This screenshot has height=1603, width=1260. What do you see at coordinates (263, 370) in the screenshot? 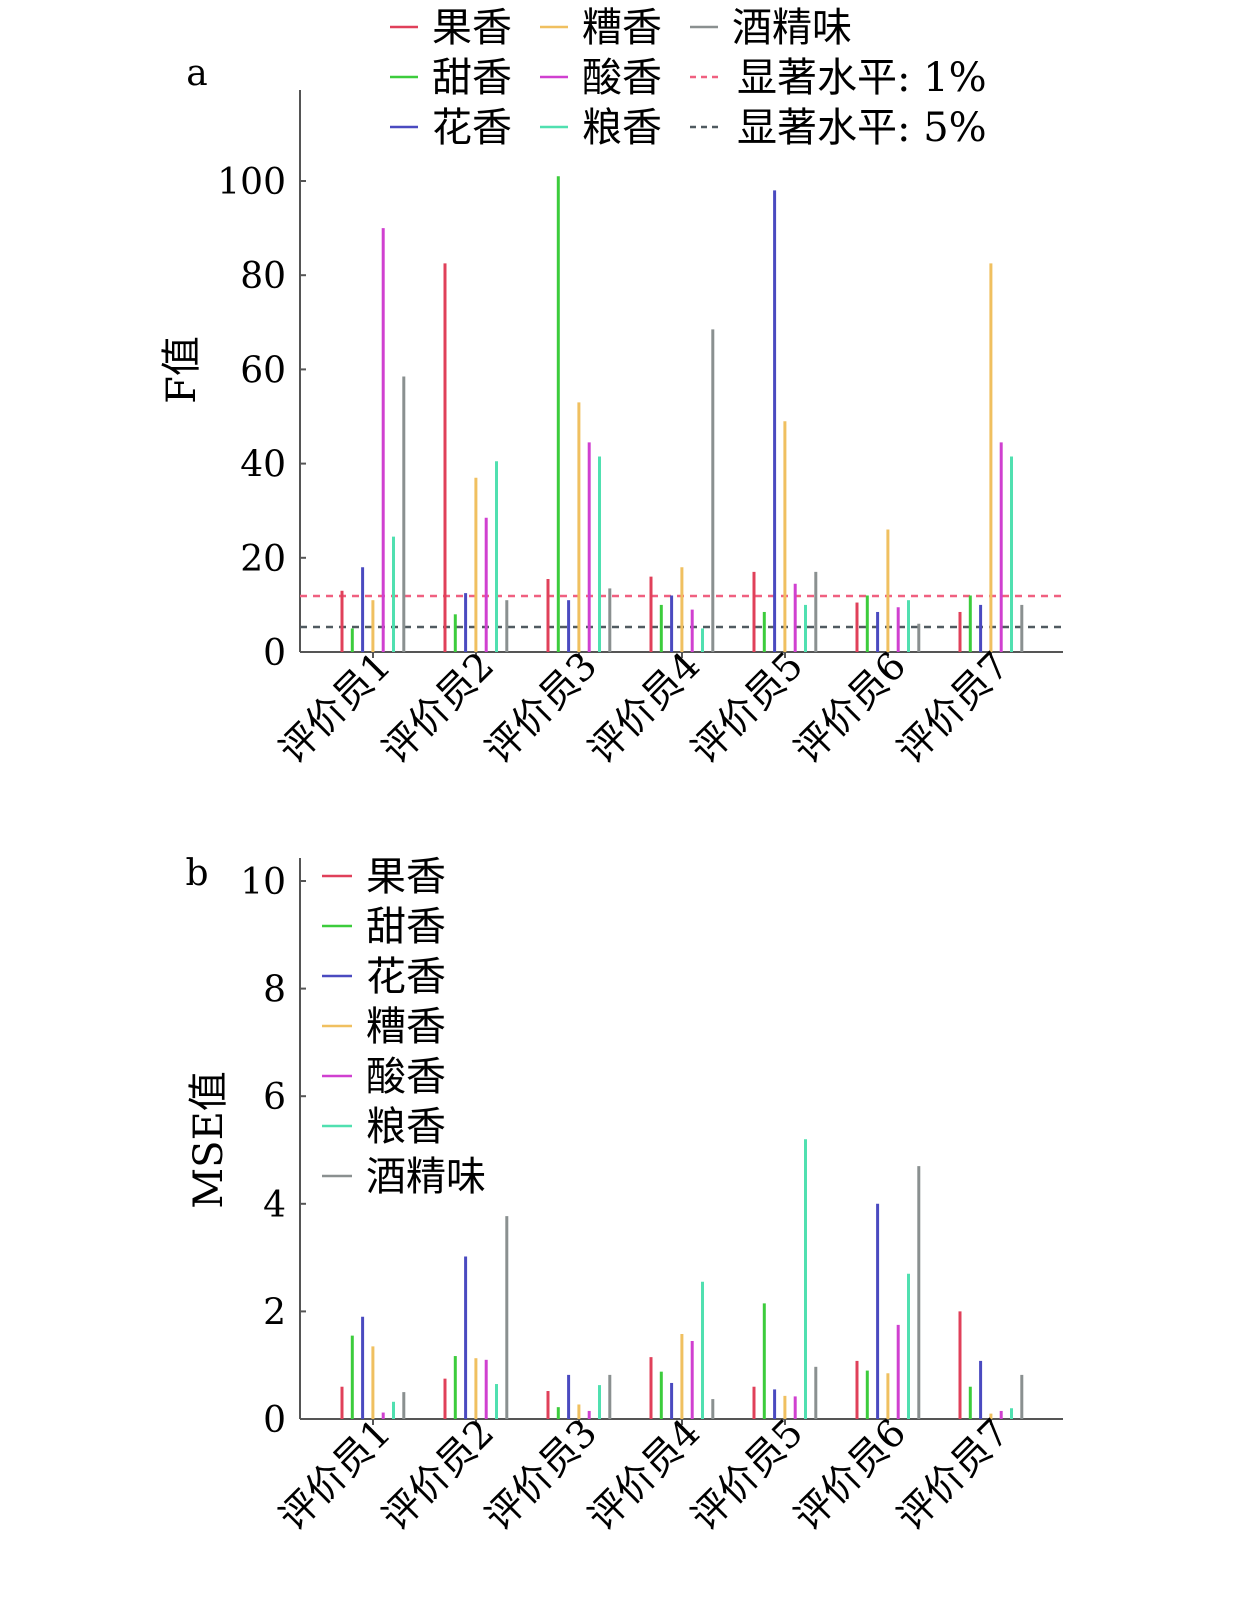
I see `y-tick-label: 60` at bounding box center [263, 370].